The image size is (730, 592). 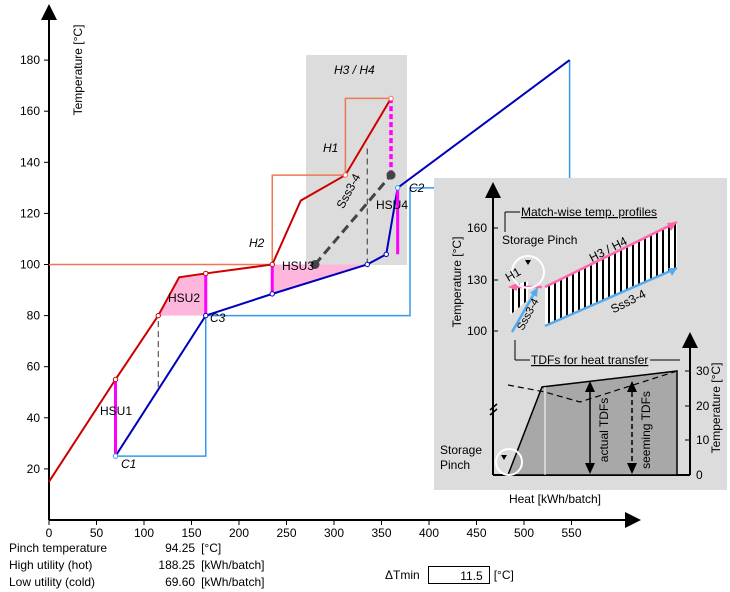 What do you see at coordinates (286, 533) in the screenshot?
I see `x-tick-label: 250` at bounding box center [286, 533].